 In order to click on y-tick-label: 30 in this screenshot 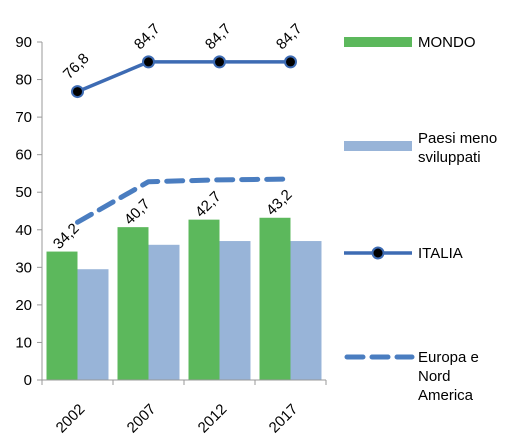, I will do `click(23, 267)`.